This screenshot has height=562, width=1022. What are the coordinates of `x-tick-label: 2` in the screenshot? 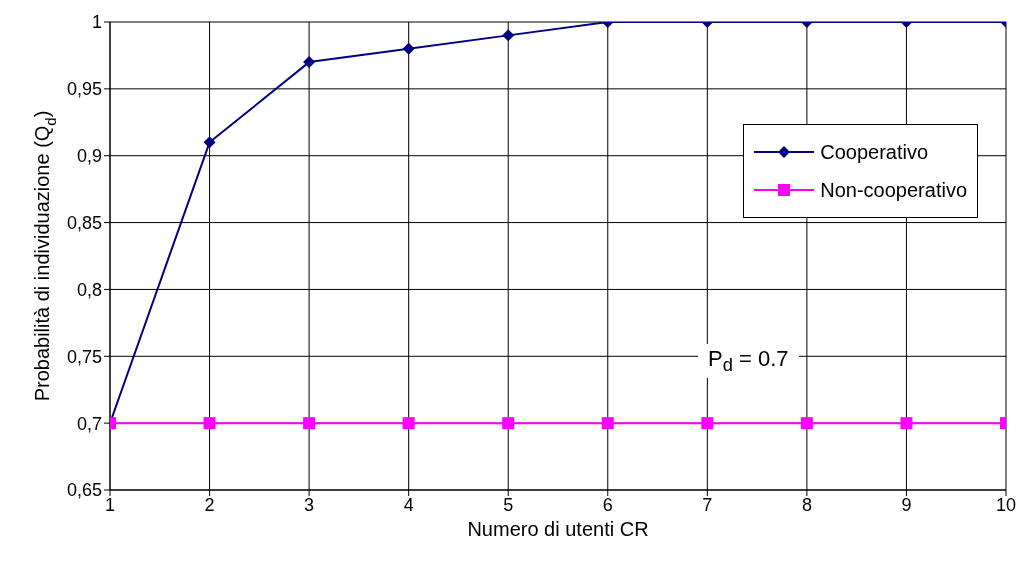 It's located at (209, 504).